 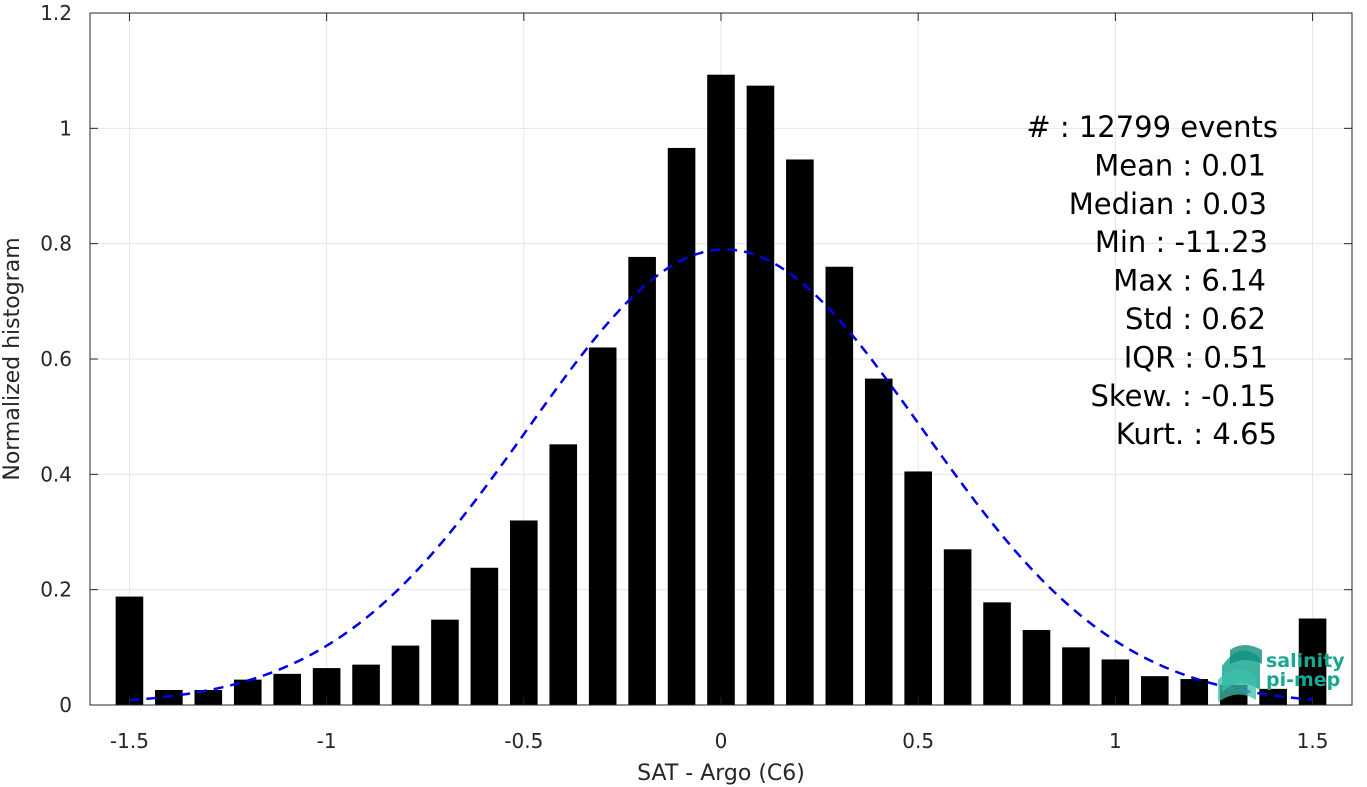 I want to click on salinity-pi-mep-logo: salinity pi-mep, so click(x=1281, y=673).